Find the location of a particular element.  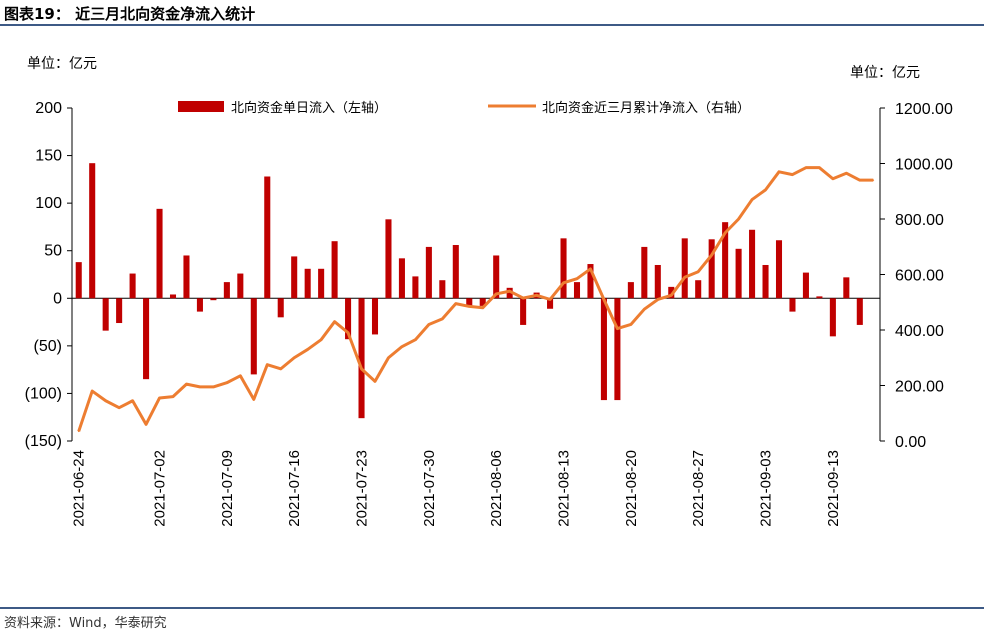

x-tick-label: 2021-07-16 is located at coordinates (294, 488).